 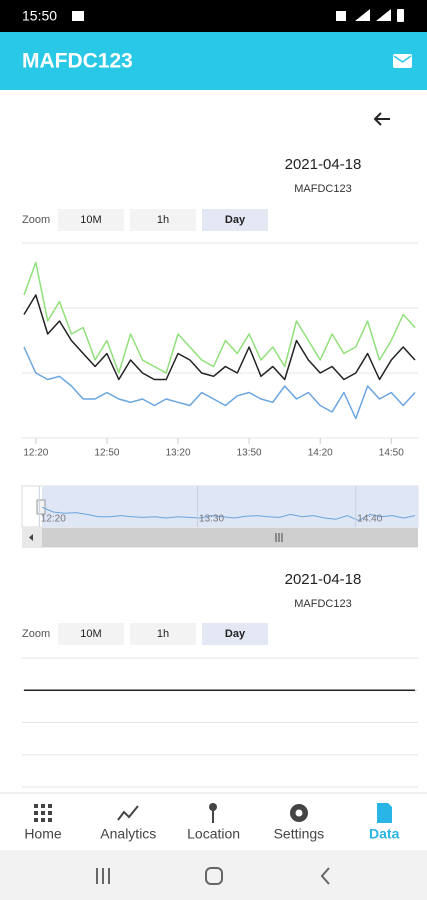 I want to click on system-buttons, so click(x=213, y=876).